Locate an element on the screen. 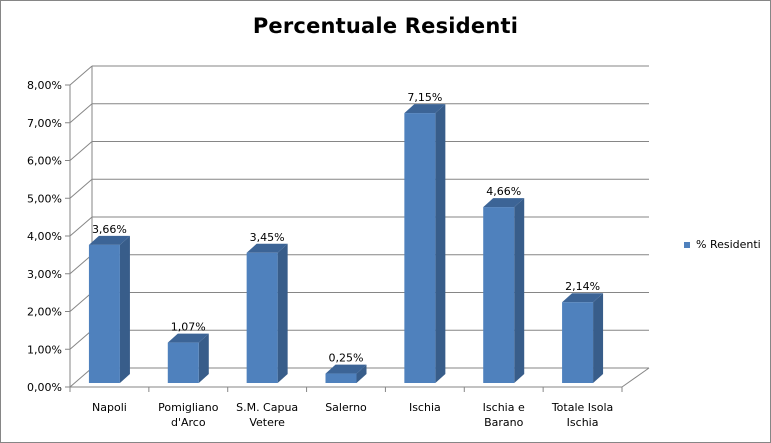 This screenshot has height=443, width=771. y-tick-label: 1,00% is located at coordinates (44, 349).